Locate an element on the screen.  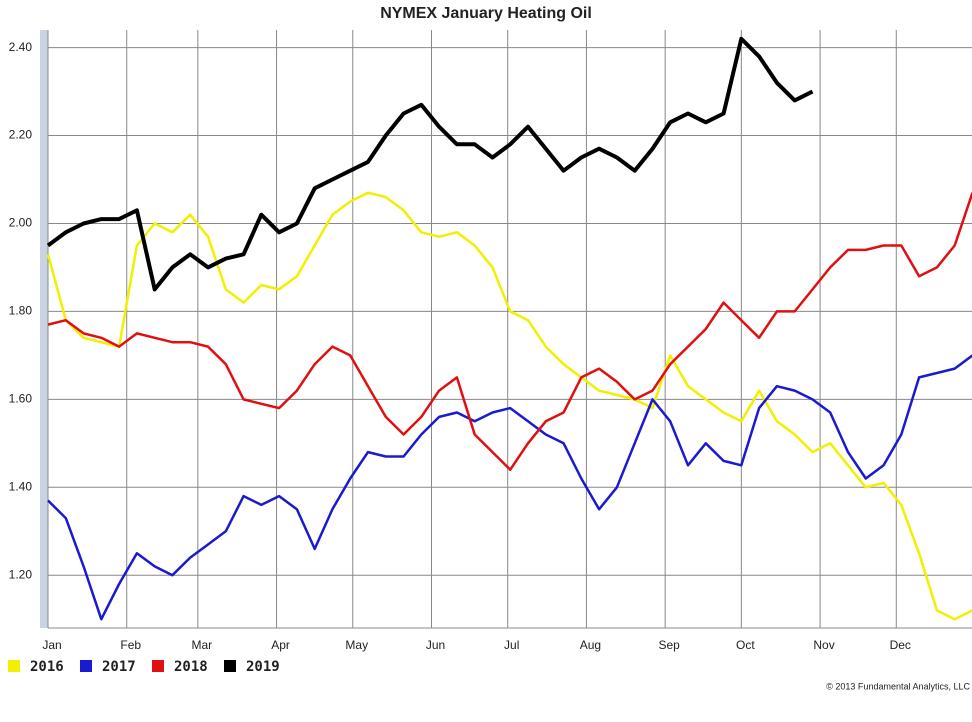
legend-label: 2019 is located at coordinates (263, 667).